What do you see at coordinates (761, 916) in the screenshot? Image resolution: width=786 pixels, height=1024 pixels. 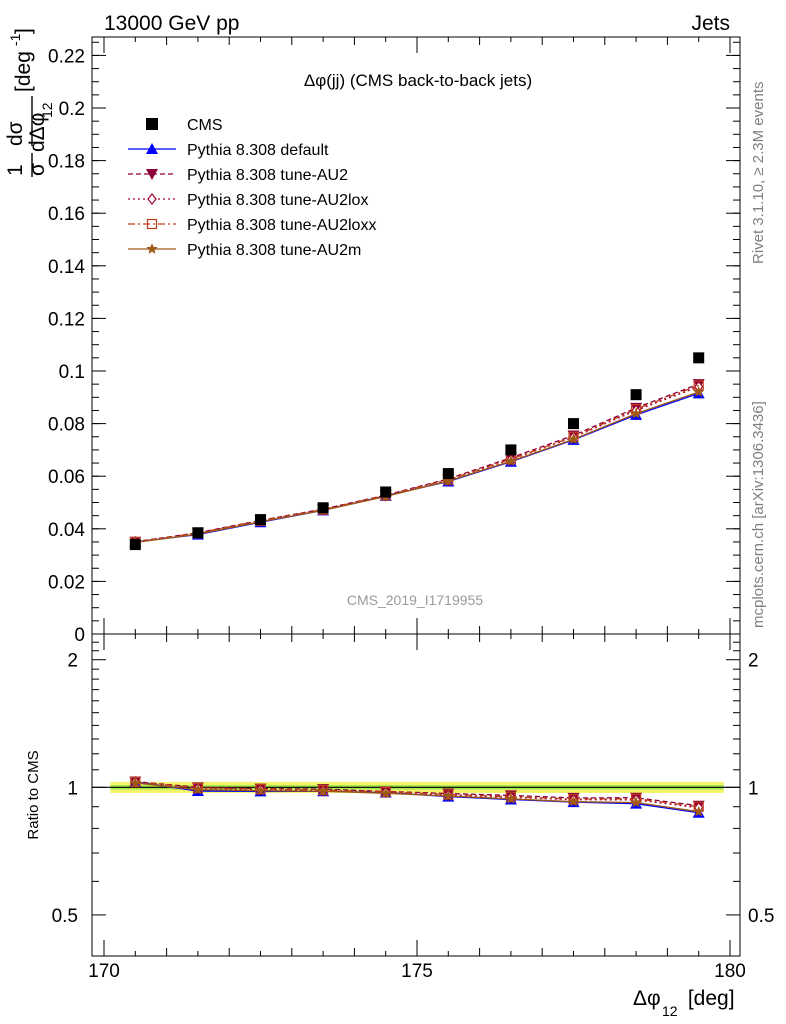 I see `ratio-tick-label-right: 0.5` at bounding box center [761, 916].